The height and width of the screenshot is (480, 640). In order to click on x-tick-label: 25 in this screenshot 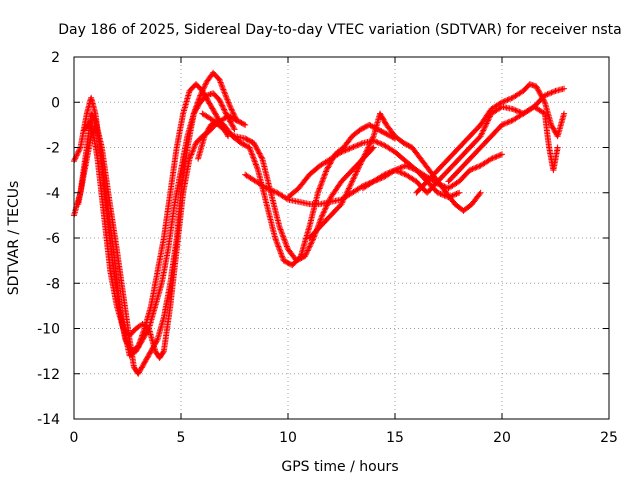, I will do `click(609, 438)`.